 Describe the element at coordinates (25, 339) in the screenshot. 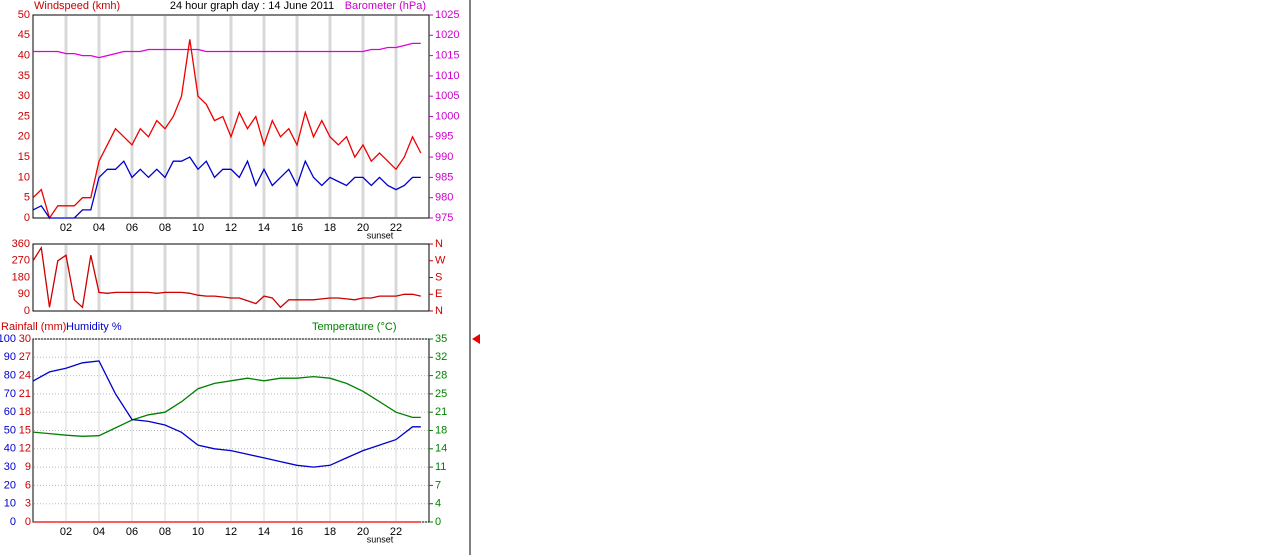

I see `y3-tick-label: 30` at that location.